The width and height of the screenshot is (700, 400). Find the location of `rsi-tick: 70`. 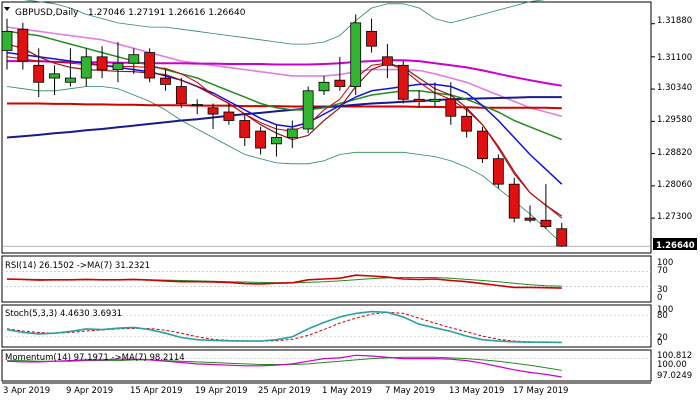

rsi-tick: 70 is located at coordinates (662, 271).